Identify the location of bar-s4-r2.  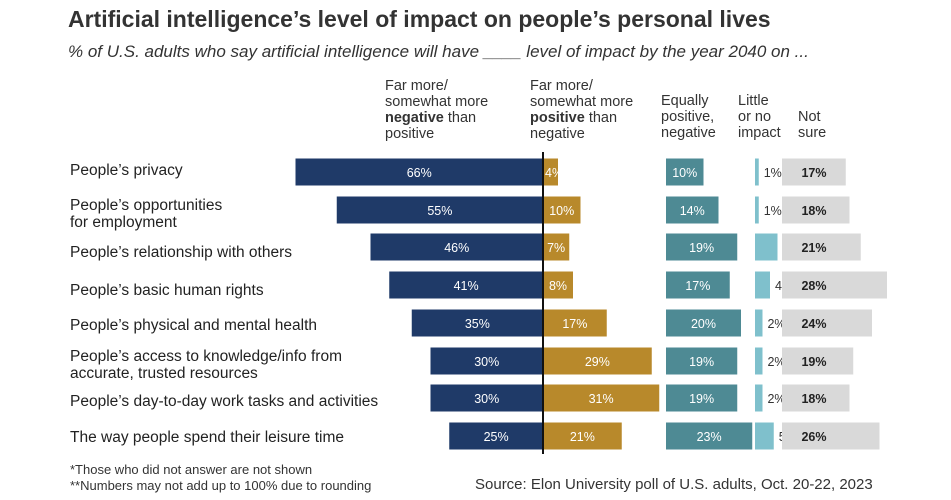
(821, 247).